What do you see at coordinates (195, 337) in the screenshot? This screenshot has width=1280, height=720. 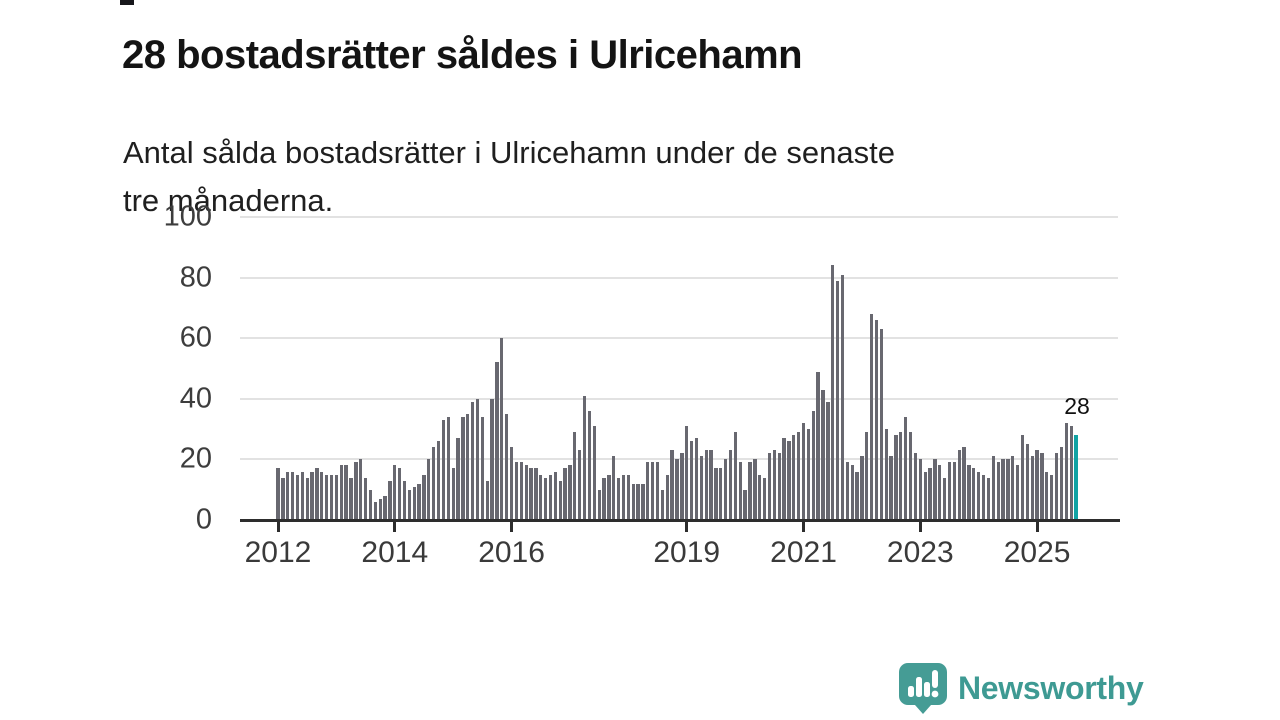 I see `y-tick-label: 60` at bounding box center [195, 337].